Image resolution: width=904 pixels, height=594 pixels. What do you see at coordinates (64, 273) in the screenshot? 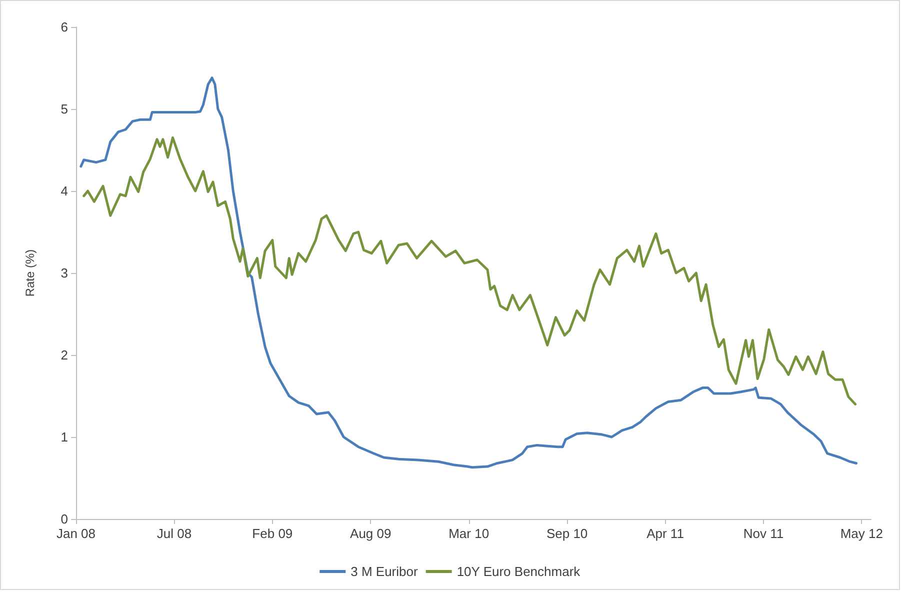
I see `y-tick-label: 3` at bounding box center [64, 273].